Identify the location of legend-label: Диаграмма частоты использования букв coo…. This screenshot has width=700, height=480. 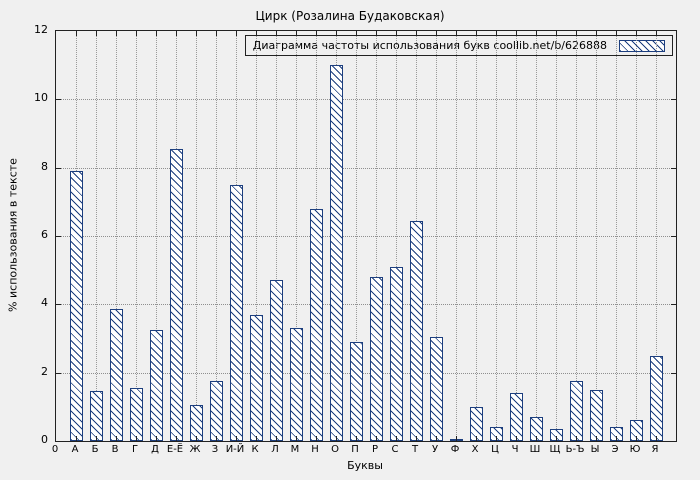
(429, 45).